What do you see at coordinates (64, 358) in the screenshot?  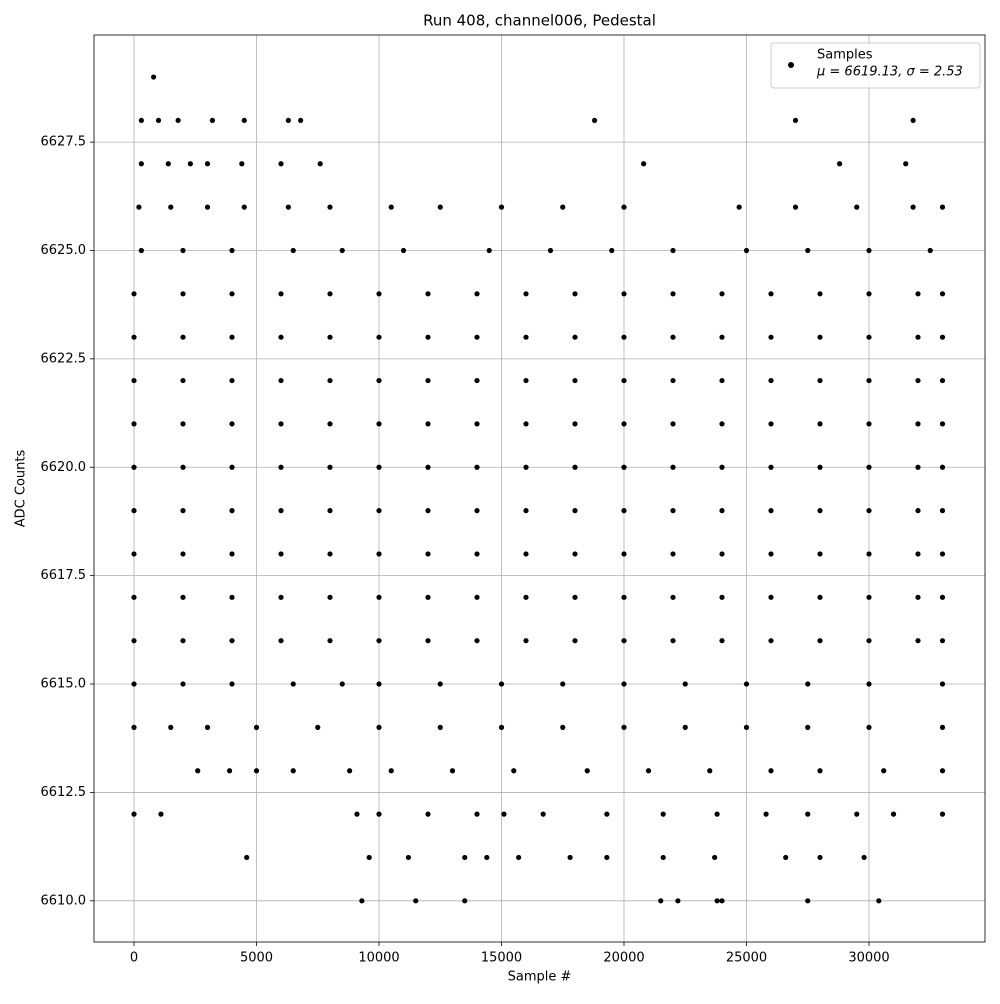 I see `y-tick-label: 6622.5` at bounding box center [64, 358].